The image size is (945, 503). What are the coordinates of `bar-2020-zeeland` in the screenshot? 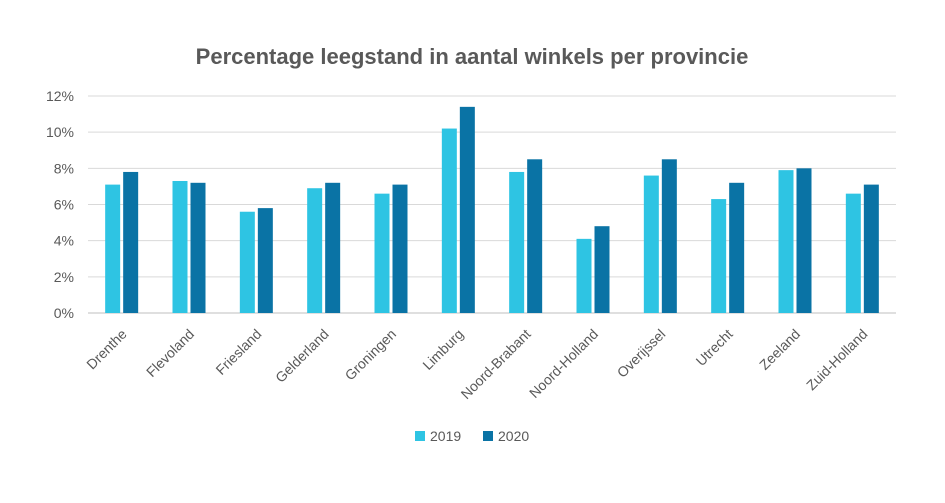 It's located at (804, 240).